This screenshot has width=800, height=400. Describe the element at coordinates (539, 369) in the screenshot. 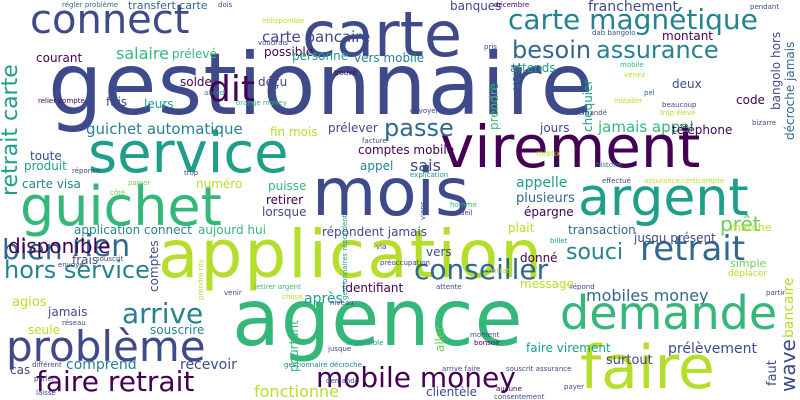

I see `word: souscrit assurance` at that location.